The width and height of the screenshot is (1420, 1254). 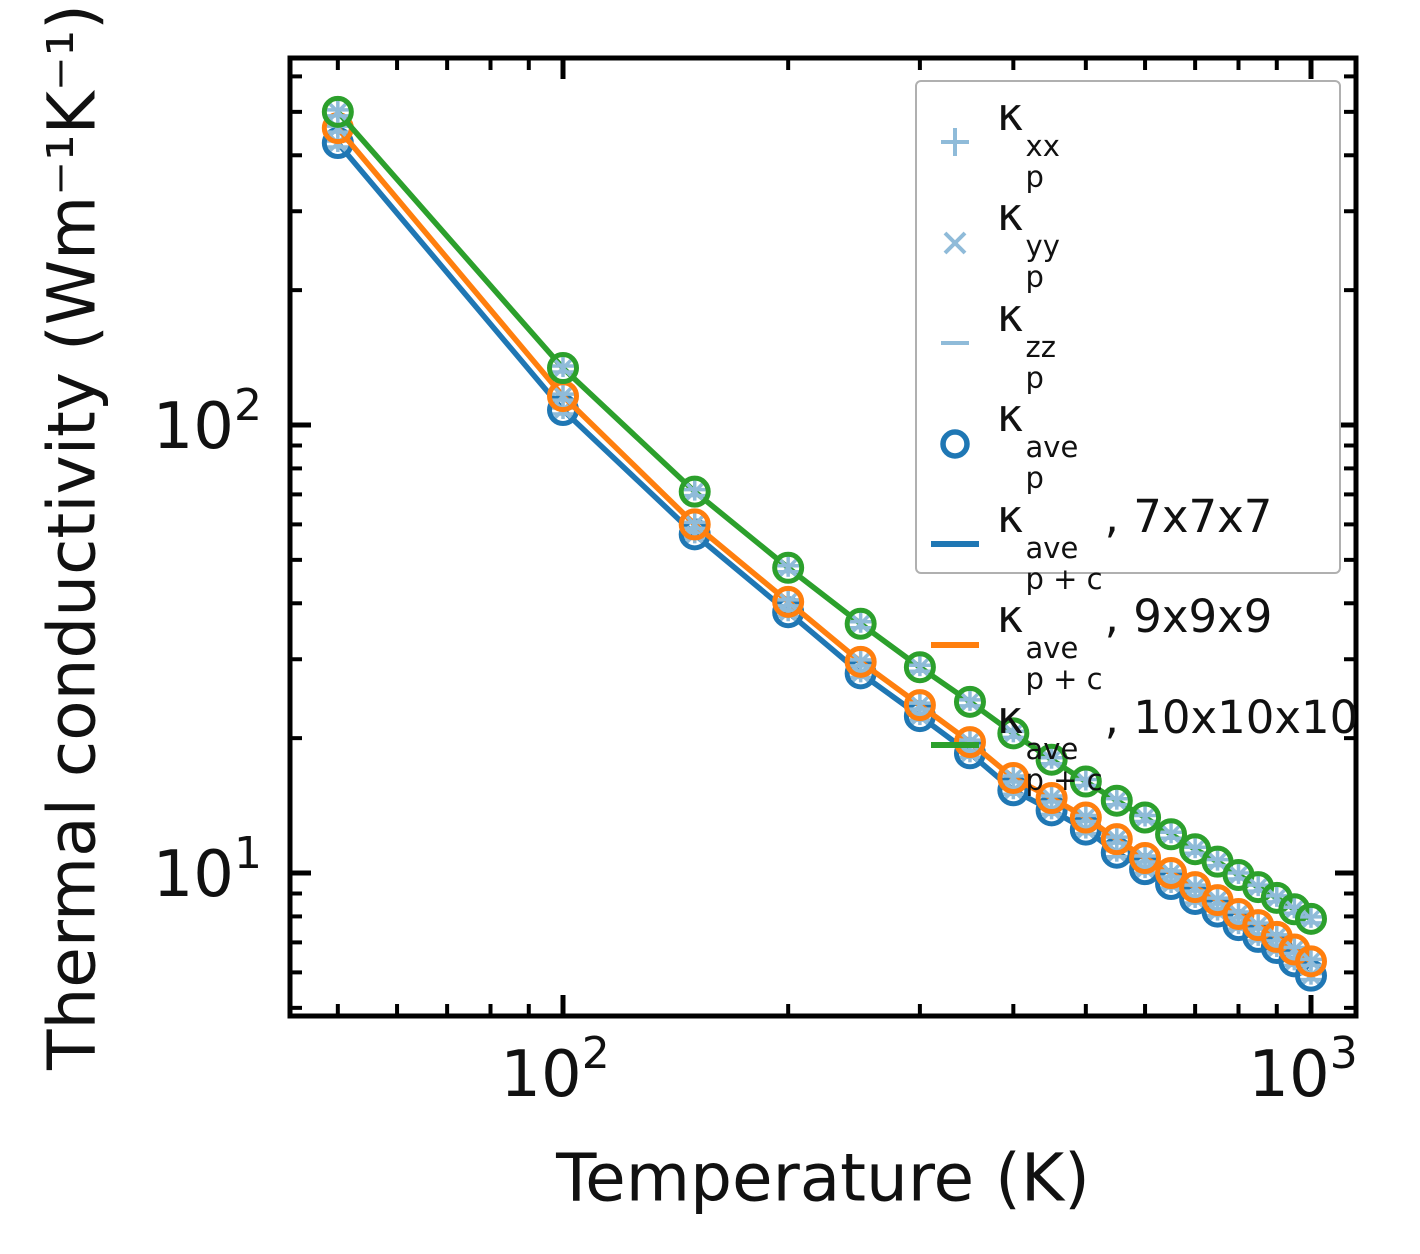 What do you see at coordinates (955, 343) in the screenshot?
I see `hline-legend-marker` at bounding box center [955, 343].